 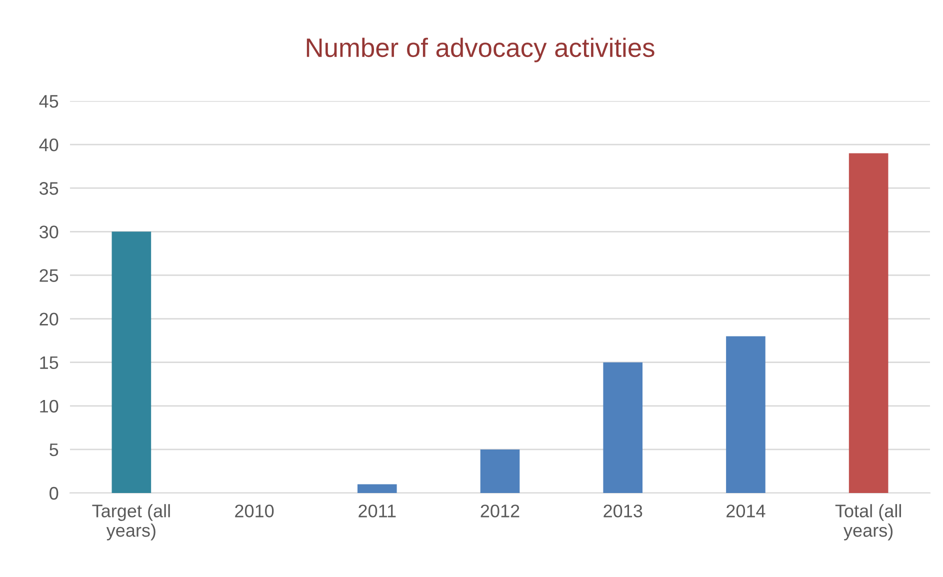 I want to click on y-tick-label: 15, so click(x=49, y=363).